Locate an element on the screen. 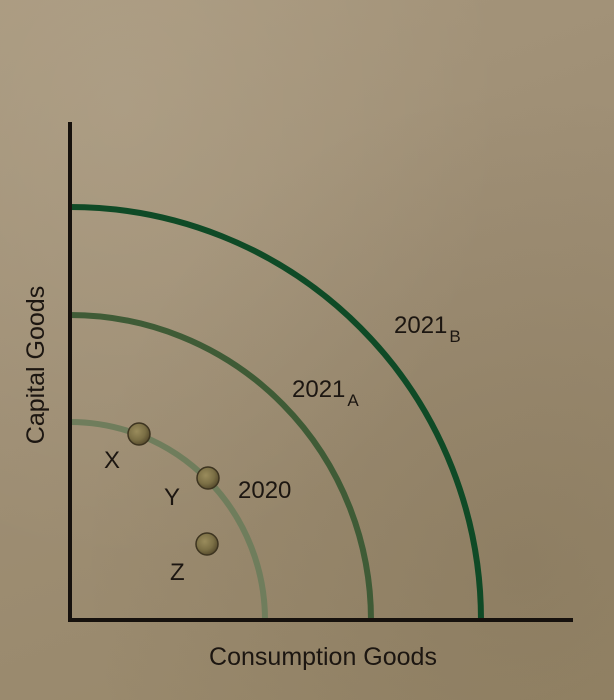 This screenshot has width=614, height=700. curve-2021b-label-sub: B is located at coordinates (454, 336).